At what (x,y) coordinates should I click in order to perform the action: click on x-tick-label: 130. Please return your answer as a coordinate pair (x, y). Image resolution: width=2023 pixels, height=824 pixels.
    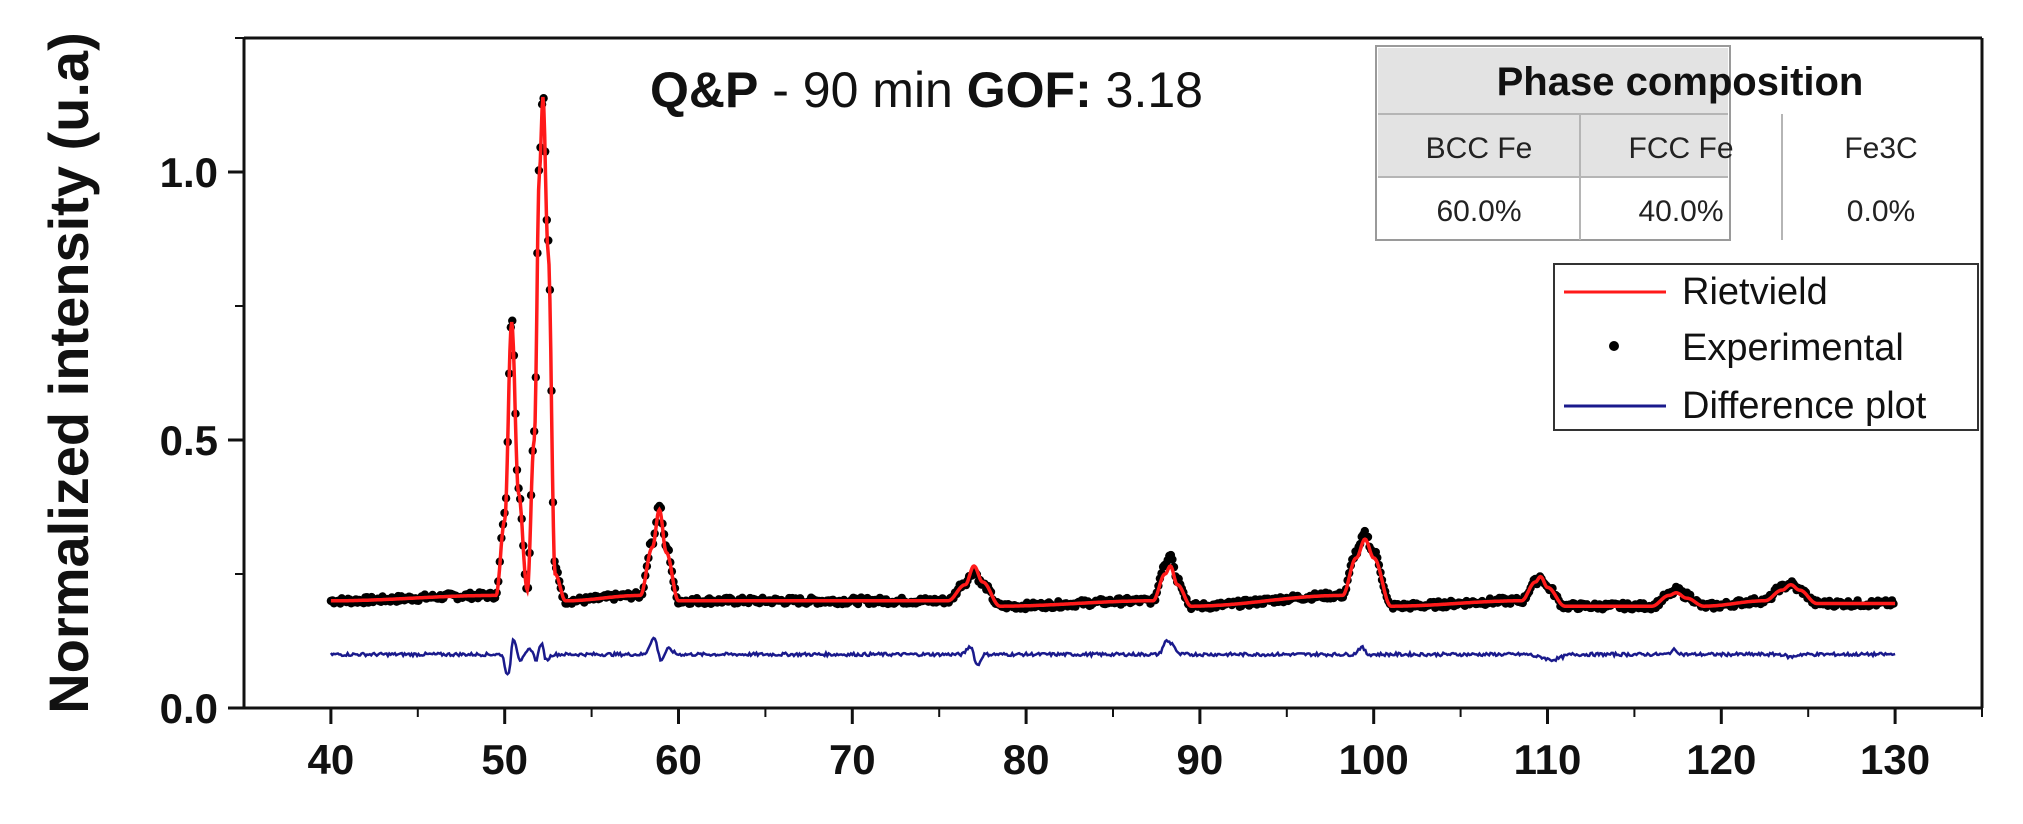
    Looking at the image, I should click on (1895, 759).